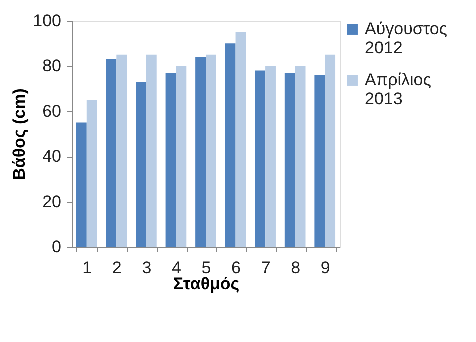 The height and width of the screenshot is (342, 476). Describe the element at coordinates (325, 268) in the screenshot. I see `x-tick-label: 9` at that location.